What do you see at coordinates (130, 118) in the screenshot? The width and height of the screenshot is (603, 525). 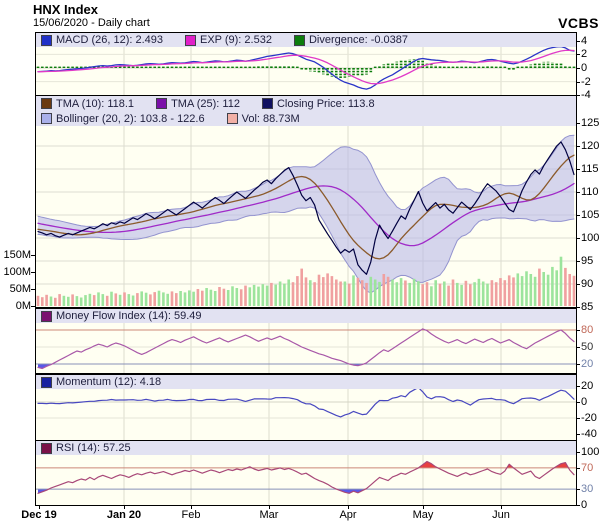 I see `legend-label: Bollinger (20, 2): 103.8 - 122.6` at bounding box center [130, 118].